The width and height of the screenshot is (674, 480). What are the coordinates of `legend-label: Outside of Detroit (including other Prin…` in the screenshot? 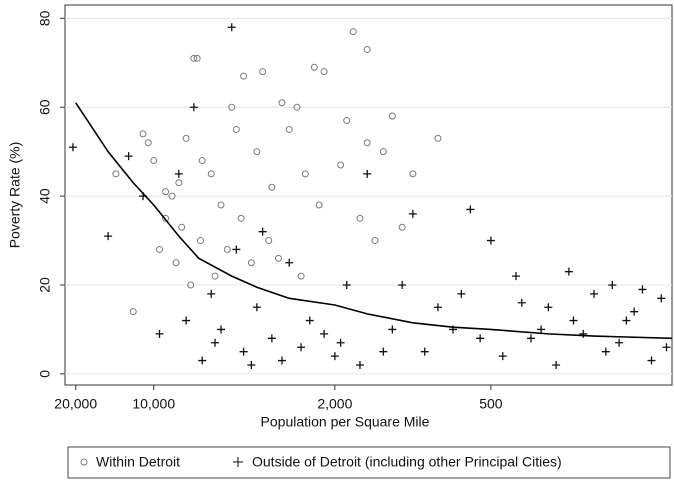 It's located at (407, 462).